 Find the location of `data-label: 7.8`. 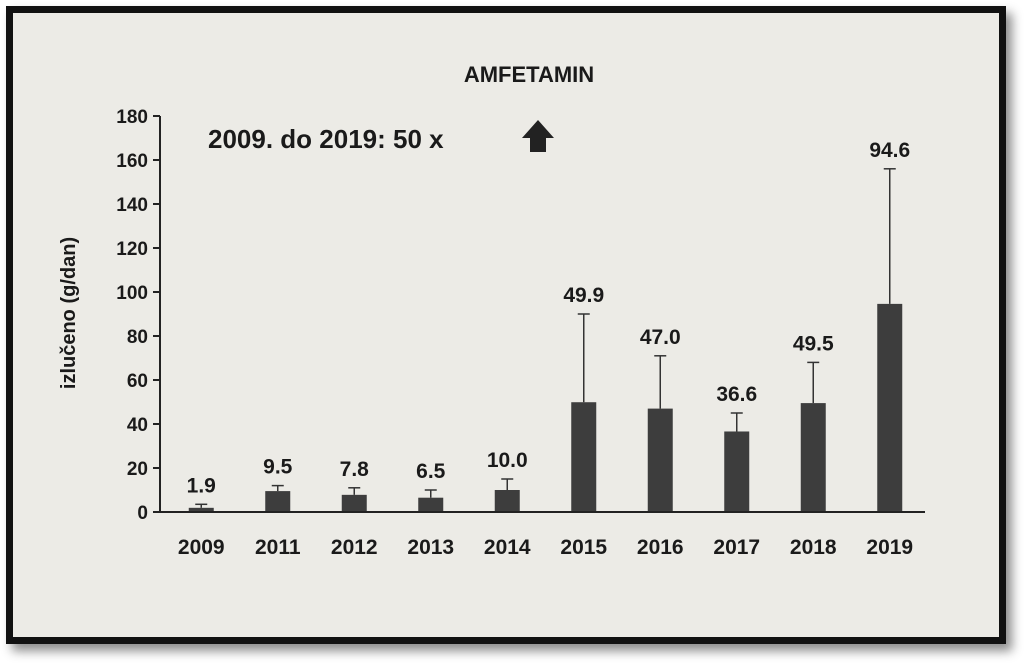

data-label: 7.8 is located at coordinates (355, 469).